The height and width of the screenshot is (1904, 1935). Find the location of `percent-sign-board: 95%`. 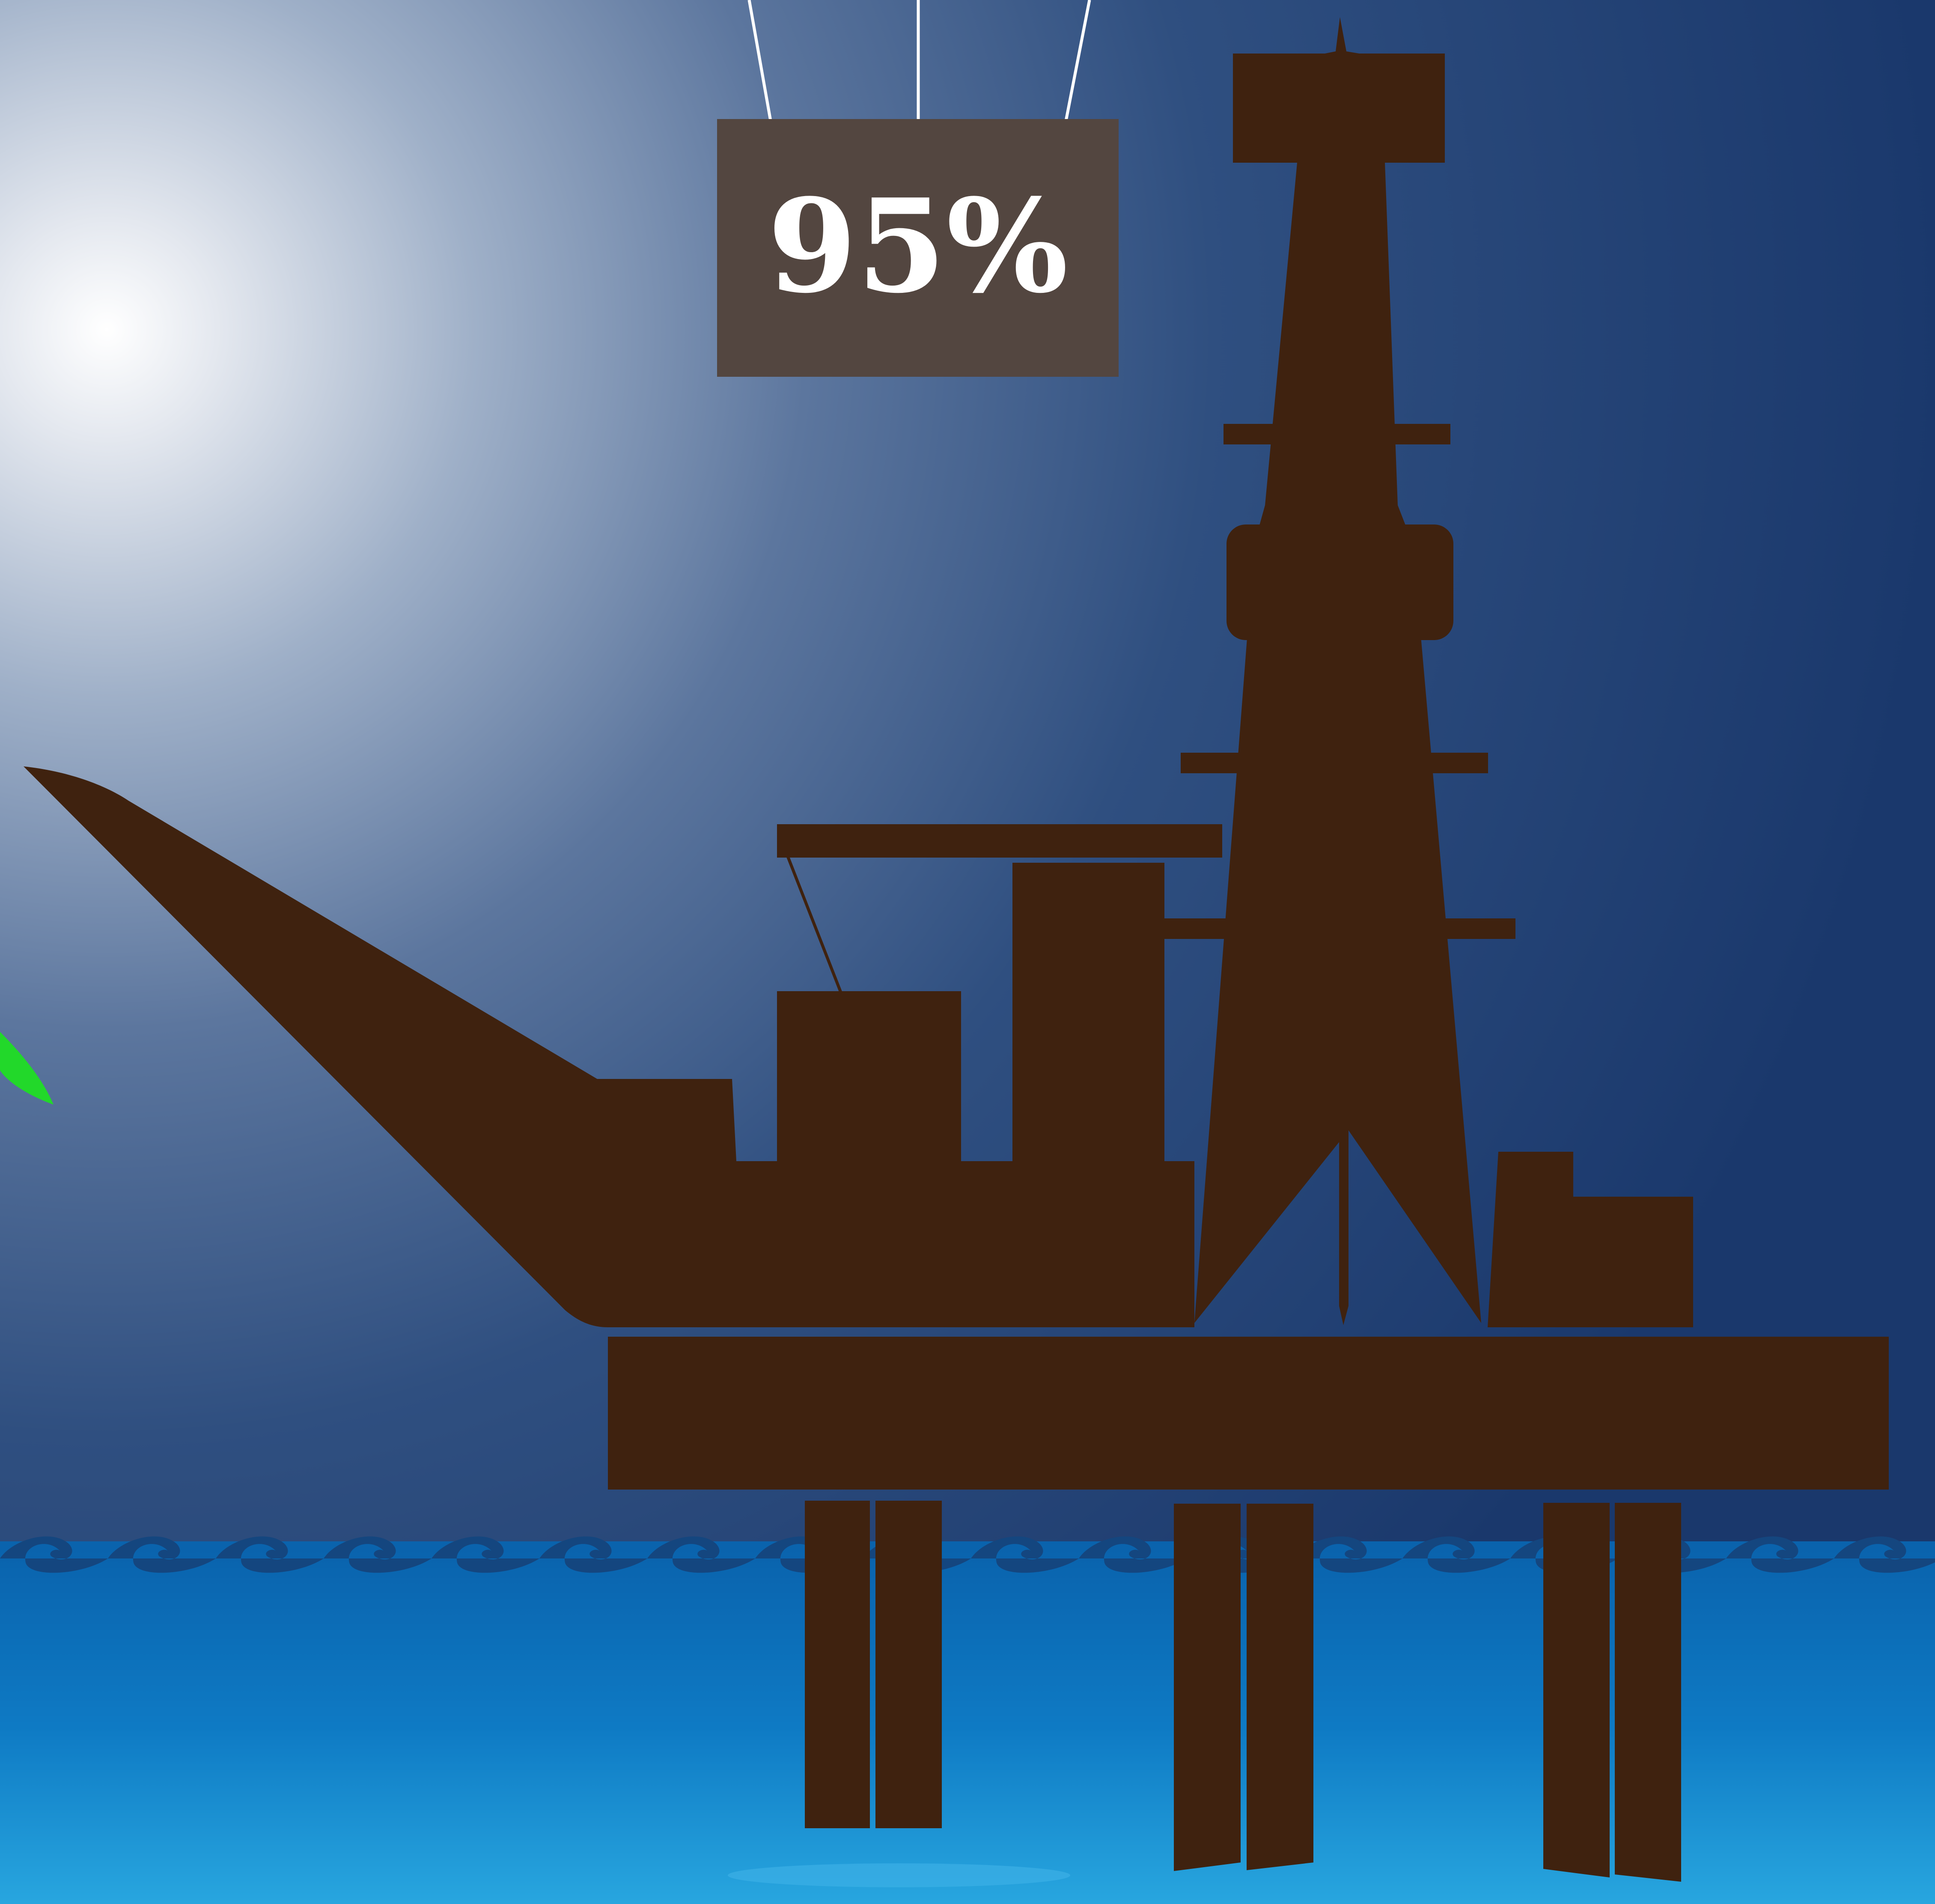

percent-sign-board: 95% is located at coordinates (918, 248).